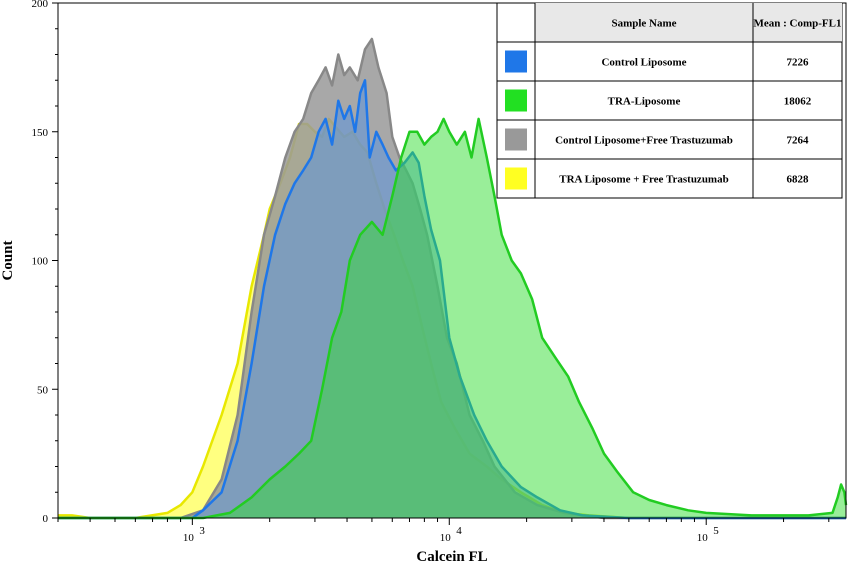 The image size is (850, 567). What do you see at coordinates (643, 24) in the screenshot?
I see `legend-header-name: Sample Name` at bounding box center [643, 24].